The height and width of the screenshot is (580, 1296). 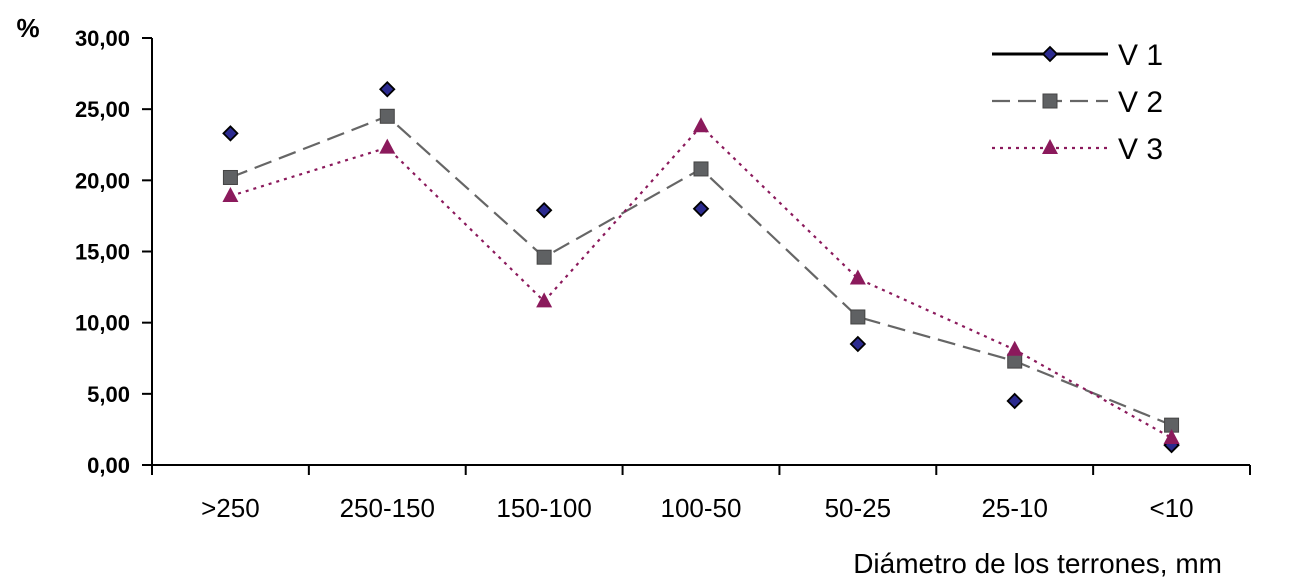 I want to click on legend-marker-v2, so click(x=1050, y=101).